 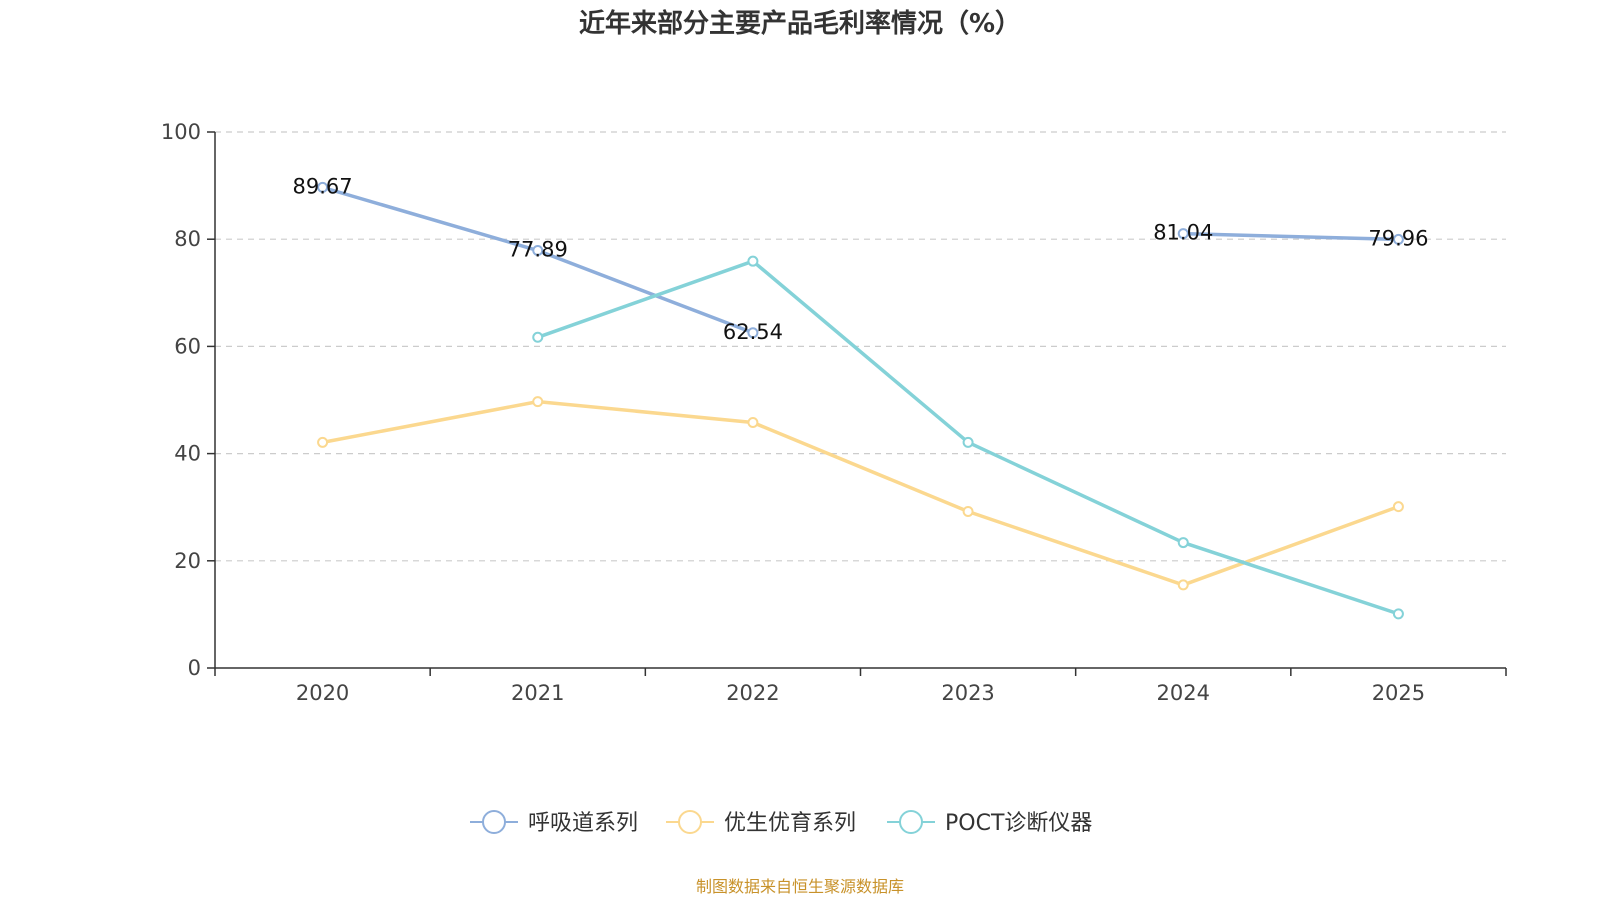 I want to click on data-label: 79.96, so click(x=1398, y=238).